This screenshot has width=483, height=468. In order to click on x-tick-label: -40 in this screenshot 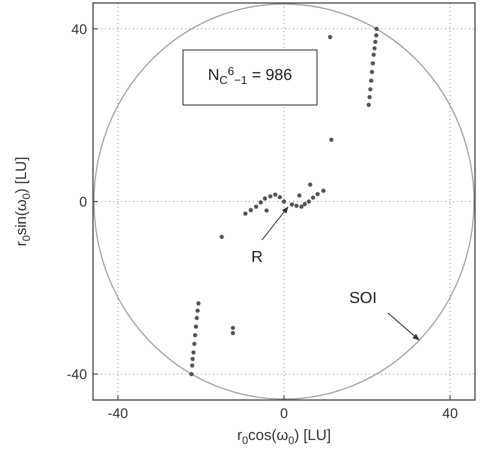, I will do `click(118, 413)`.